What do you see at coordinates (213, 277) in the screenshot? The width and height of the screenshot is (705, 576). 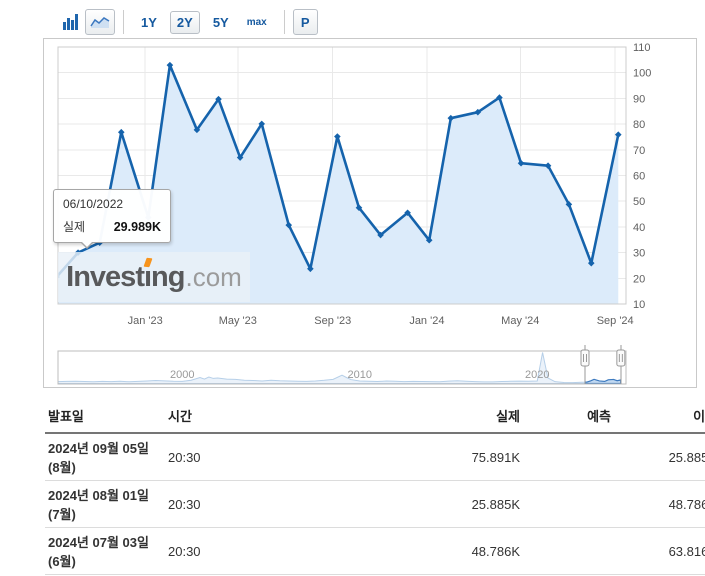 I see `investing-logo-suffix: .com` at bounding box center [213, 277].